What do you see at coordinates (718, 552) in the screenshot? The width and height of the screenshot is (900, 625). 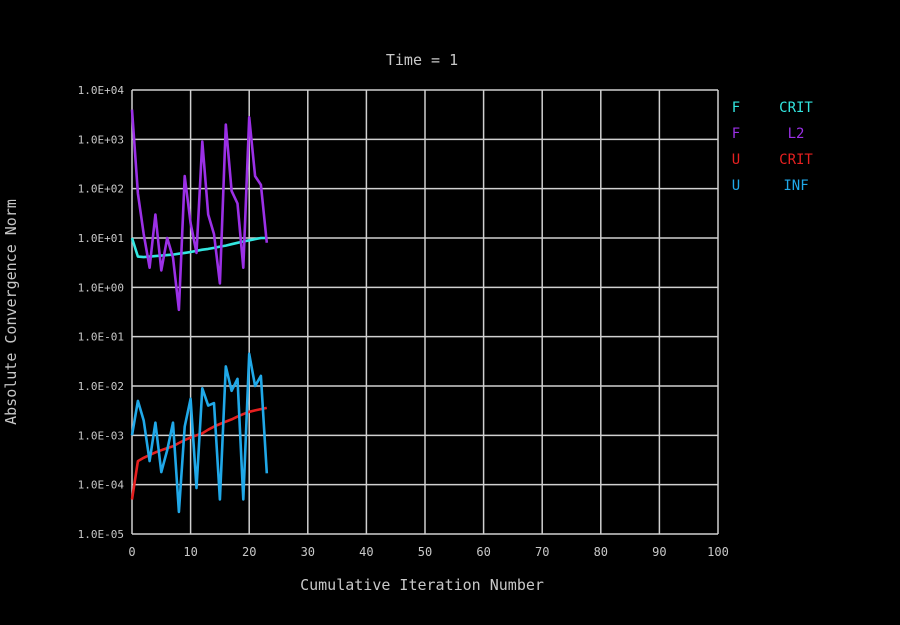 I see `x-tick-label: 100` at bounding box center [718, 552].